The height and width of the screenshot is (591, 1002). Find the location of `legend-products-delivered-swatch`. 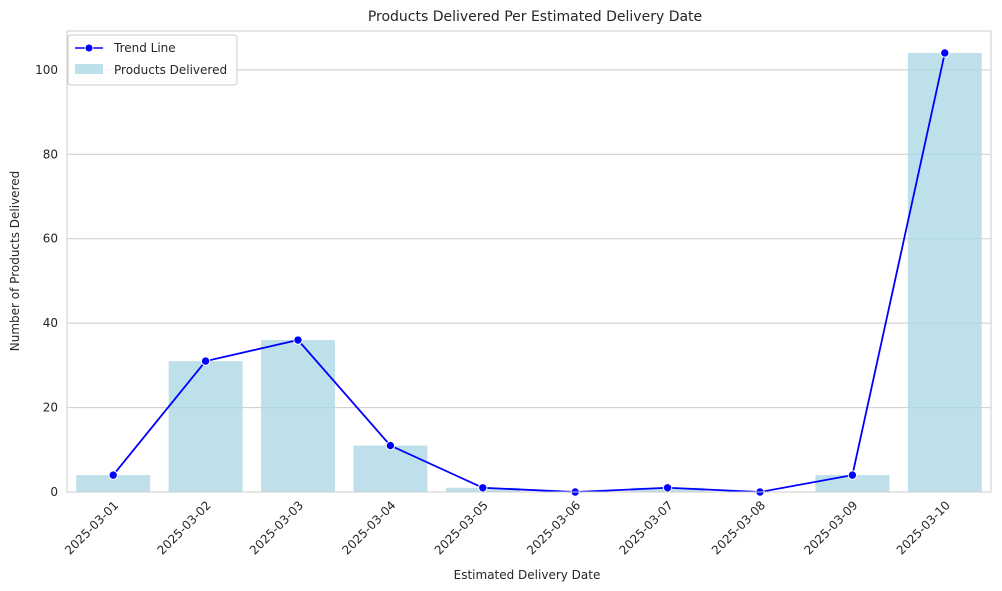

legend-products-delivered-swatch is located at coordinates (89, 69).